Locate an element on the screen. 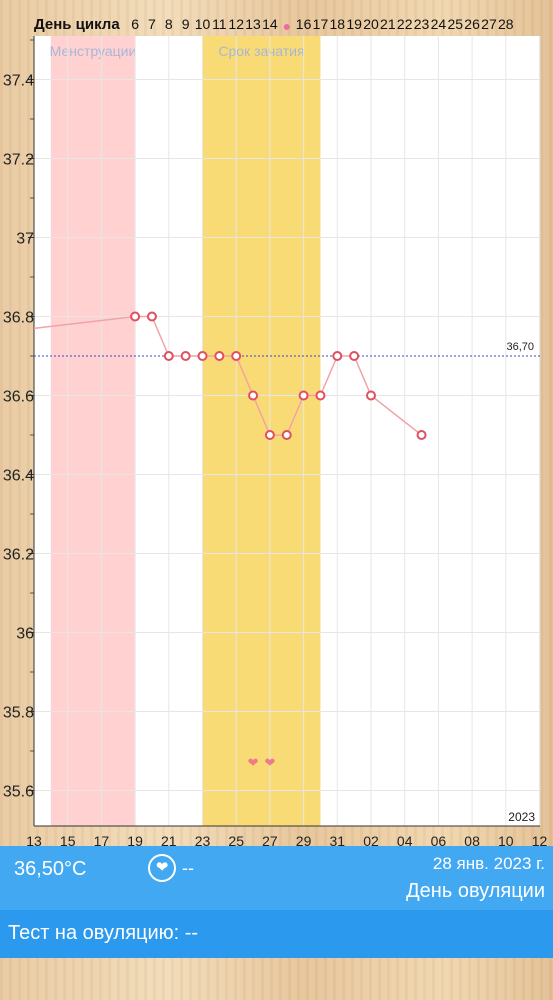 This screenshot has width=553, height=1000. selected-date: 28 янв. 2023 г. is located at coordinates (488, 863).